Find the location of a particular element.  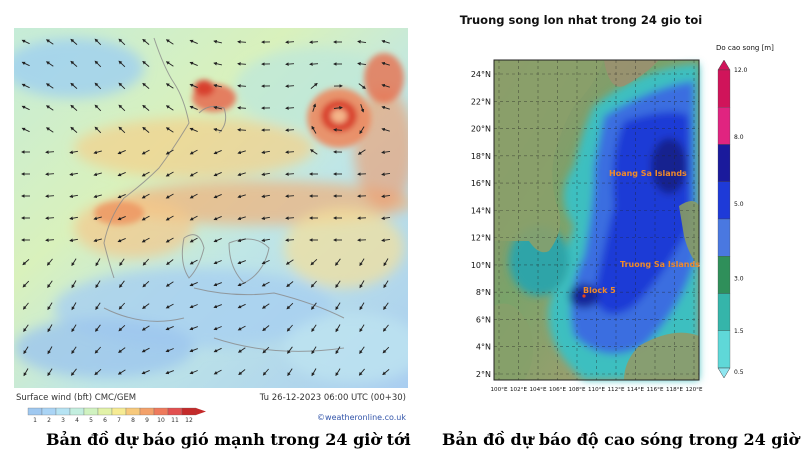

latitude-label: 10°N is located at coordinates (481, 265).